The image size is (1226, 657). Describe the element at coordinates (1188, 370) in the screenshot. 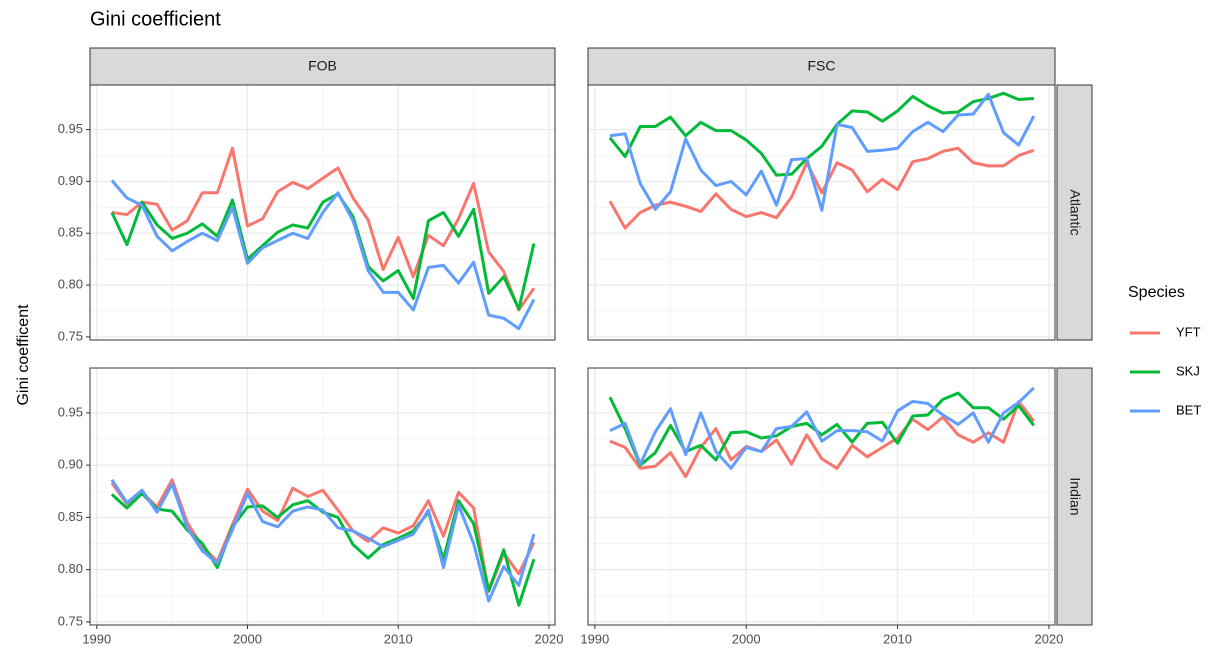

I see `legend-label: SKJ` at that location.